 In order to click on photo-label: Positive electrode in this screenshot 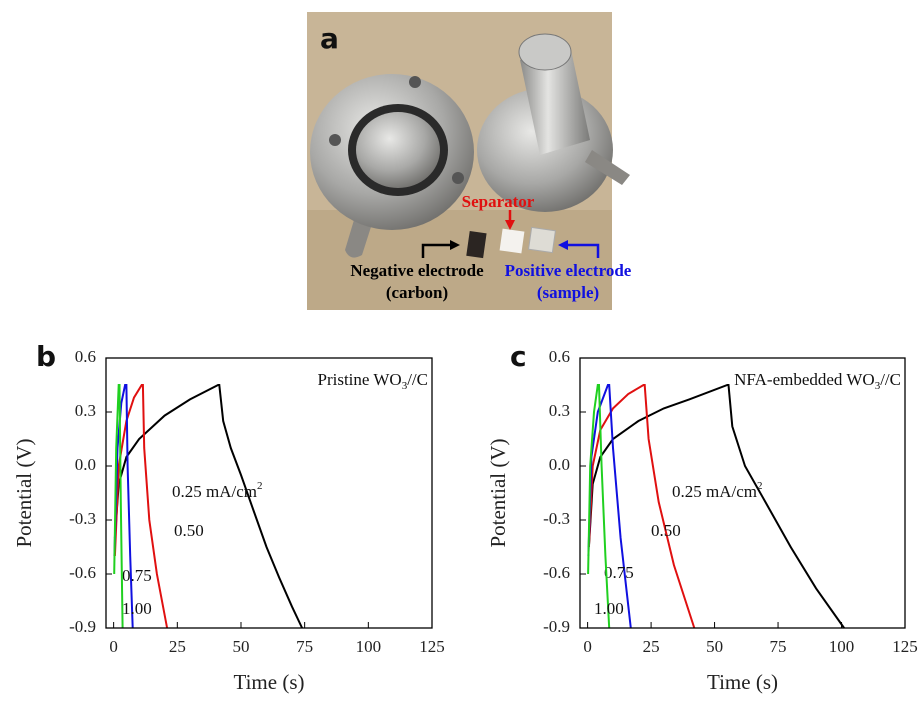, I will do `click(568, 270)`.